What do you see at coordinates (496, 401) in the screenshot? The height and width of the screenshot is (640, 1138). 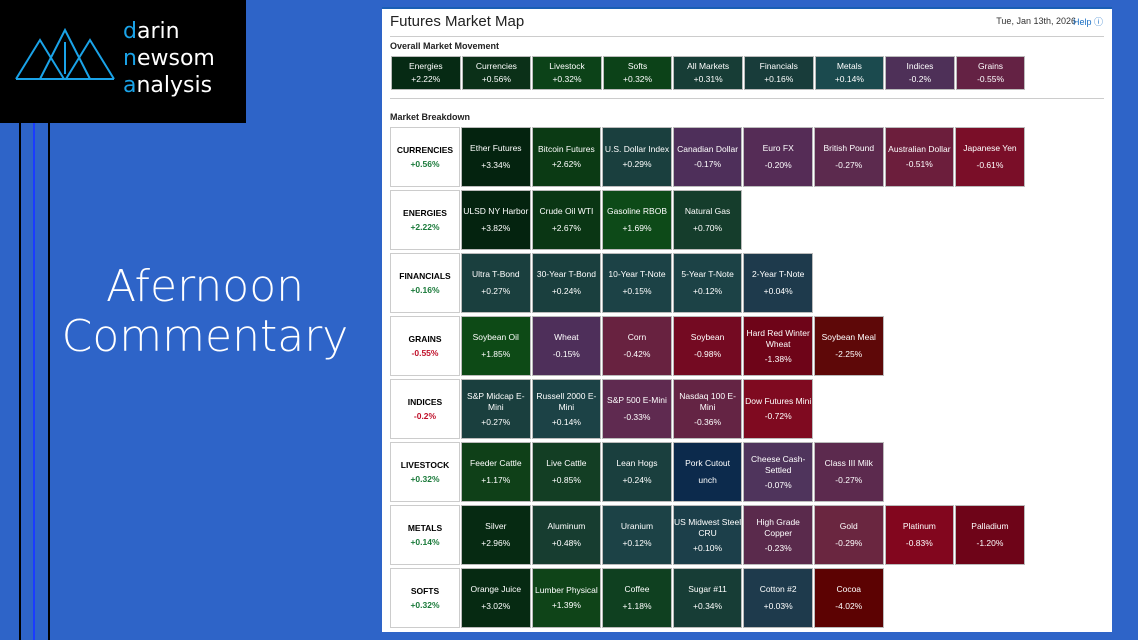 I see `tile-name: S&P Midcap E-Mini` at bounding box center [496, 401].